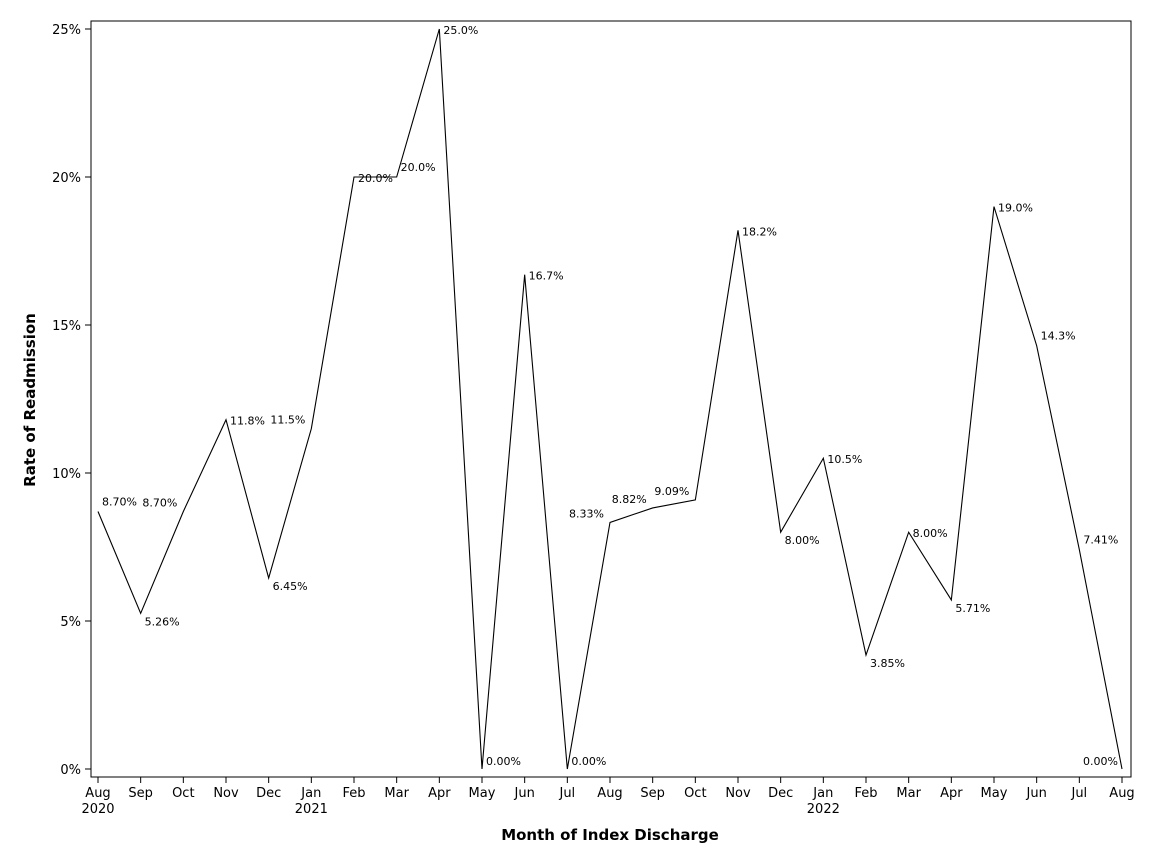 This screenshot has height=864, width=1152. What do you see at coordinates (610, 835) in the screenshot?
I see `x-axis-title: Month of Index Discharge` at bounding box center [610, 835].